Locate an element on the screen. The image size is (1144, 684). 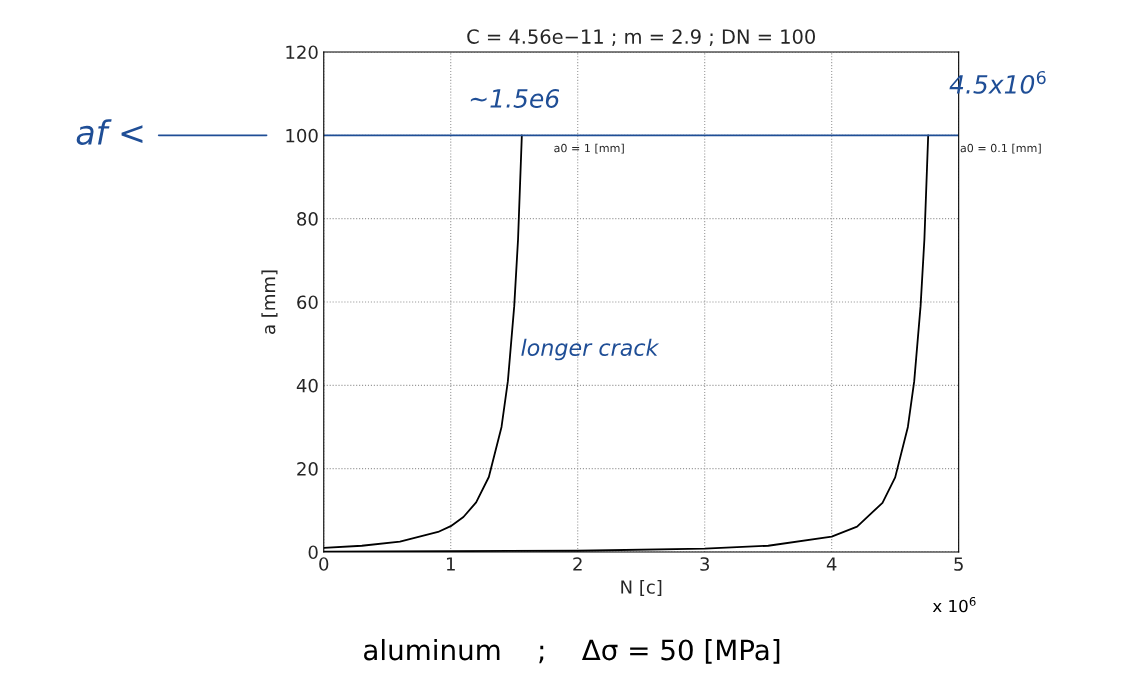
y-tick-label: 100 is located at coordinates (302, 135).